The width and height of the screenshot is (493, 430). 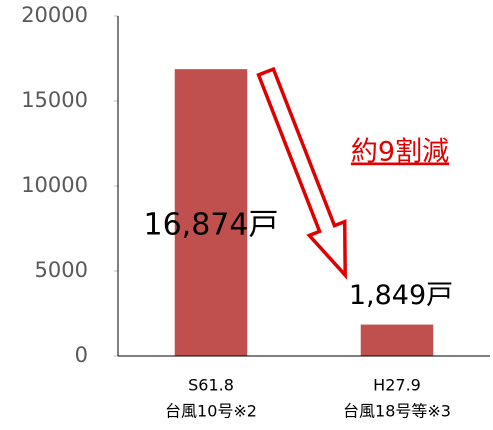 What do you see at coordinates (54, 185) in the screenshot?
I see `y-tick-label: 10000` at bounding box center [54, 185].